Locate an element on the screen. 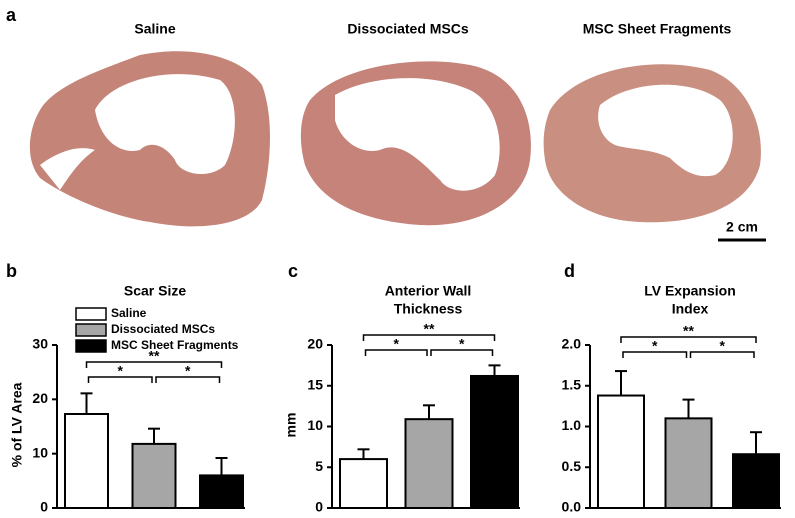 Image resolution: width=795 pixels, height=518 pixels. photo-title: MSC Sheet Fragments is located at coordinates (657, 29).